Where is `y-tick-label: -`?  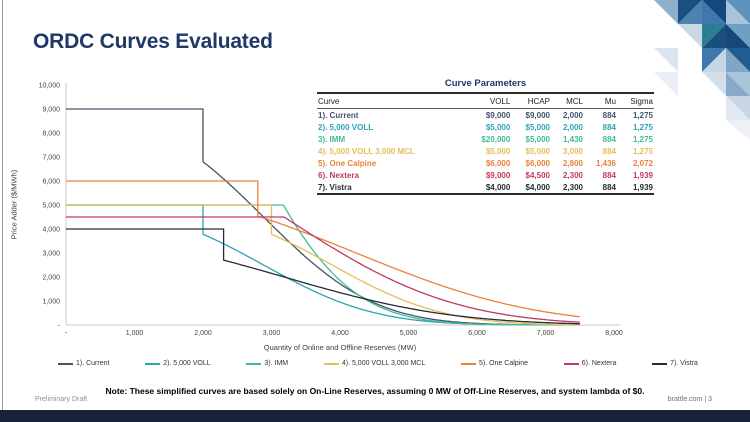
y-tick-label: - is located at coordinates (59, 326).